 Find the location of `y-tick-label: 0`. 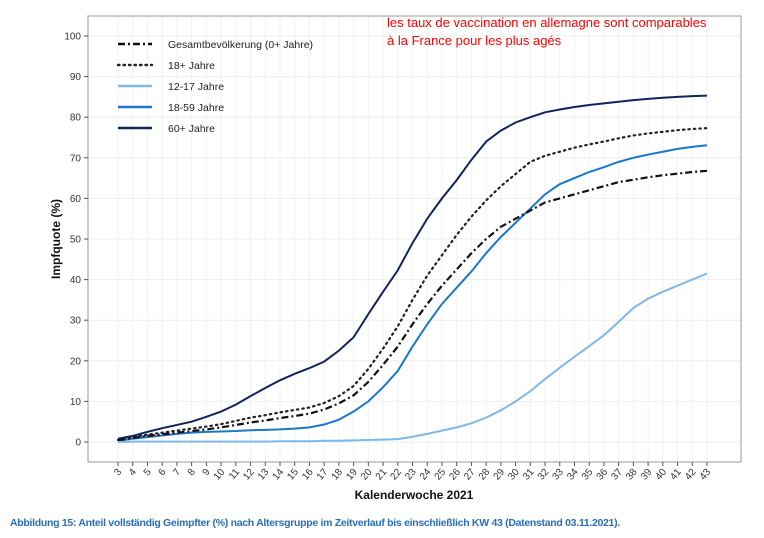

y-tick-label: 0 is located at coordinates (78, 443).